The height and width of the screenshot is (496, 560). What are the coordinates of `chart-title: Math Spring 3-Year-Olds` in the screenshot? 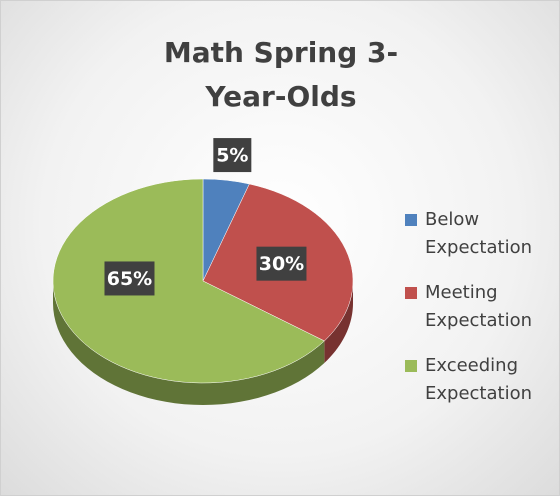 It's located at (281, 74).